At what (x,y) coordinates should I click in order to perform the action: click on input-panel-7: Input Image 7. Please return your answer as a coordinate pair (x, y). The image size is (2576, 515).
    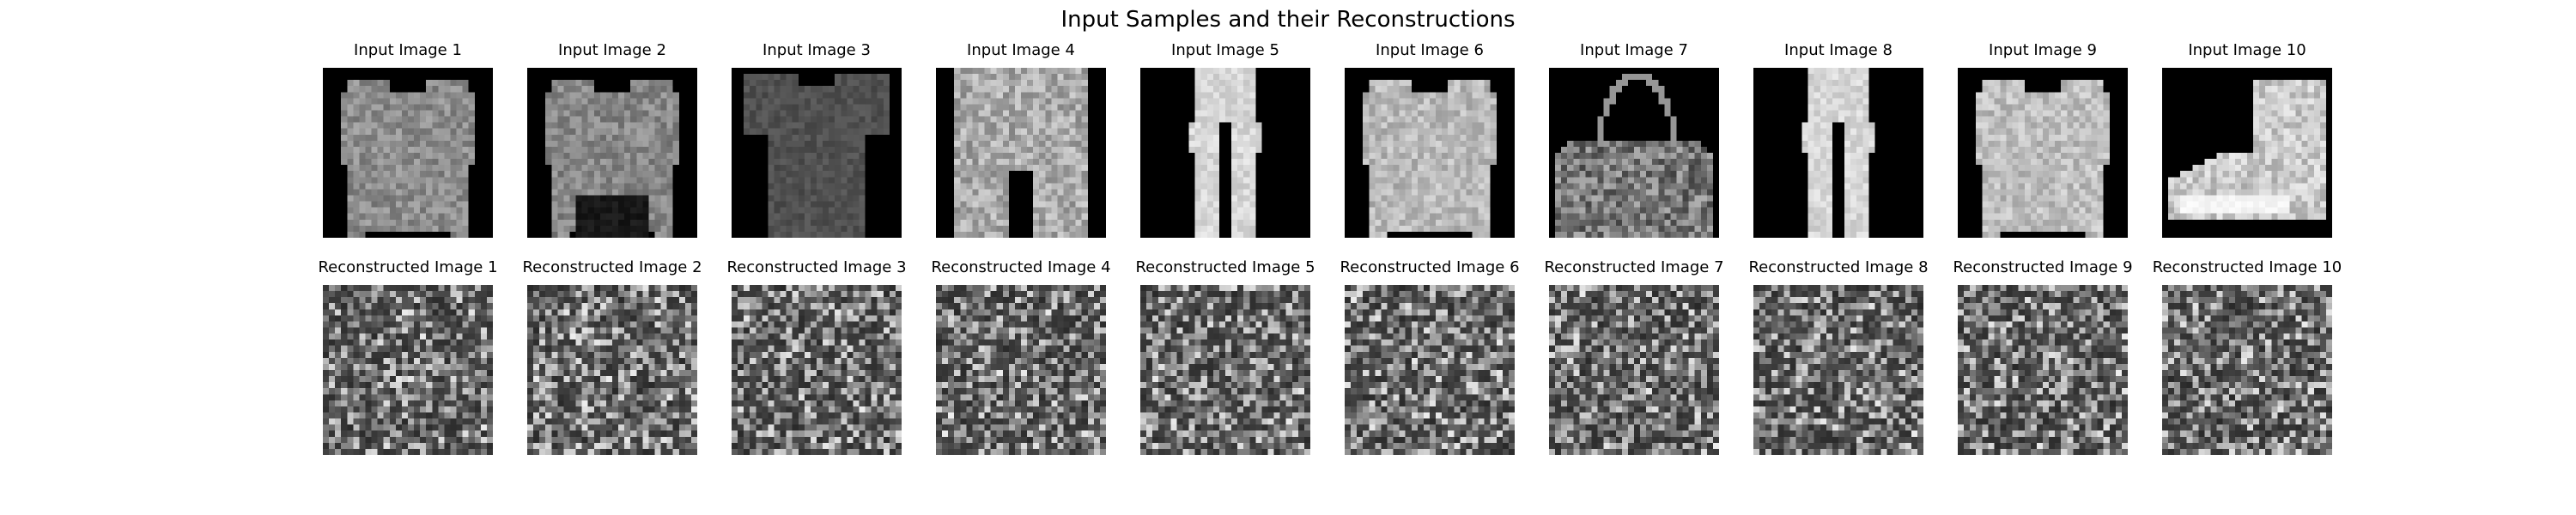
    Looking at the image, I should click on (1634, 139).